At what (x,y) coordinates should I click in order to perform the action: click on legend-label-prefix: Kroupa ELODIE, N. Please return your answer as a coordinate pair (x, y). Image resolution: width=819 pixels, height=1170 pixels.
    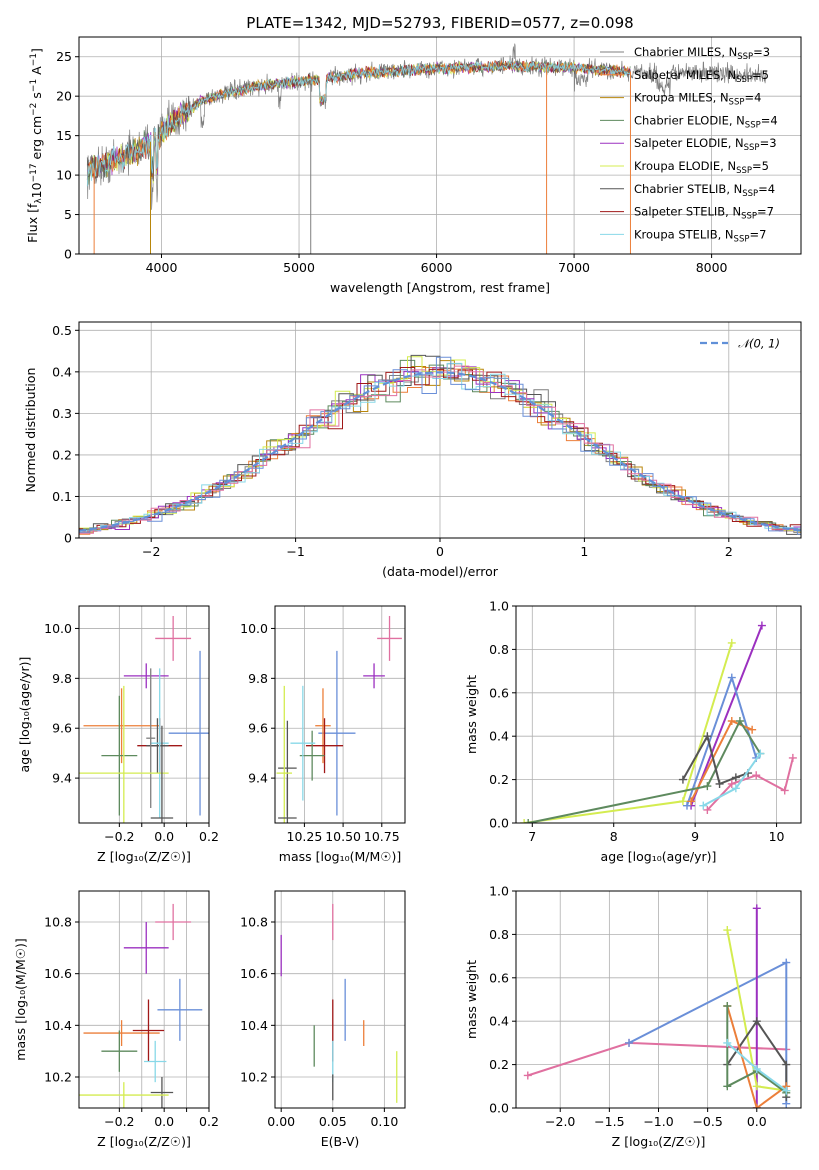
    Looking at the image, I should click on (685, 166).